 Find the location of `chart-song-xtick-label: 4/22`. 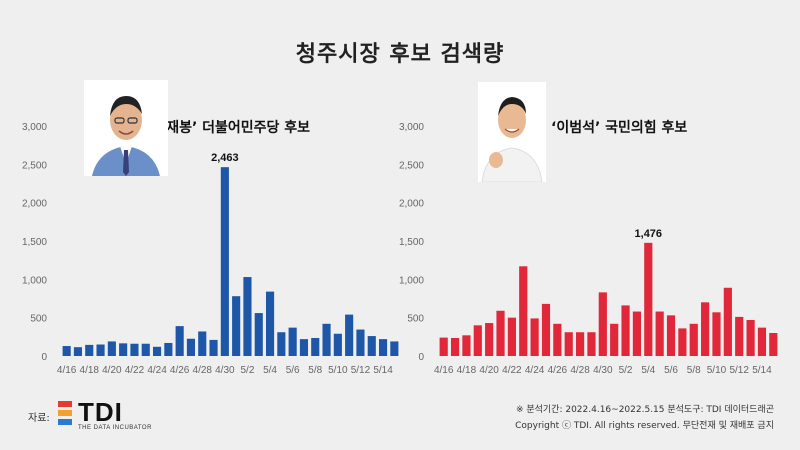

chart-song-xtick-label: 4/22 is located at coordinates (135, 370).